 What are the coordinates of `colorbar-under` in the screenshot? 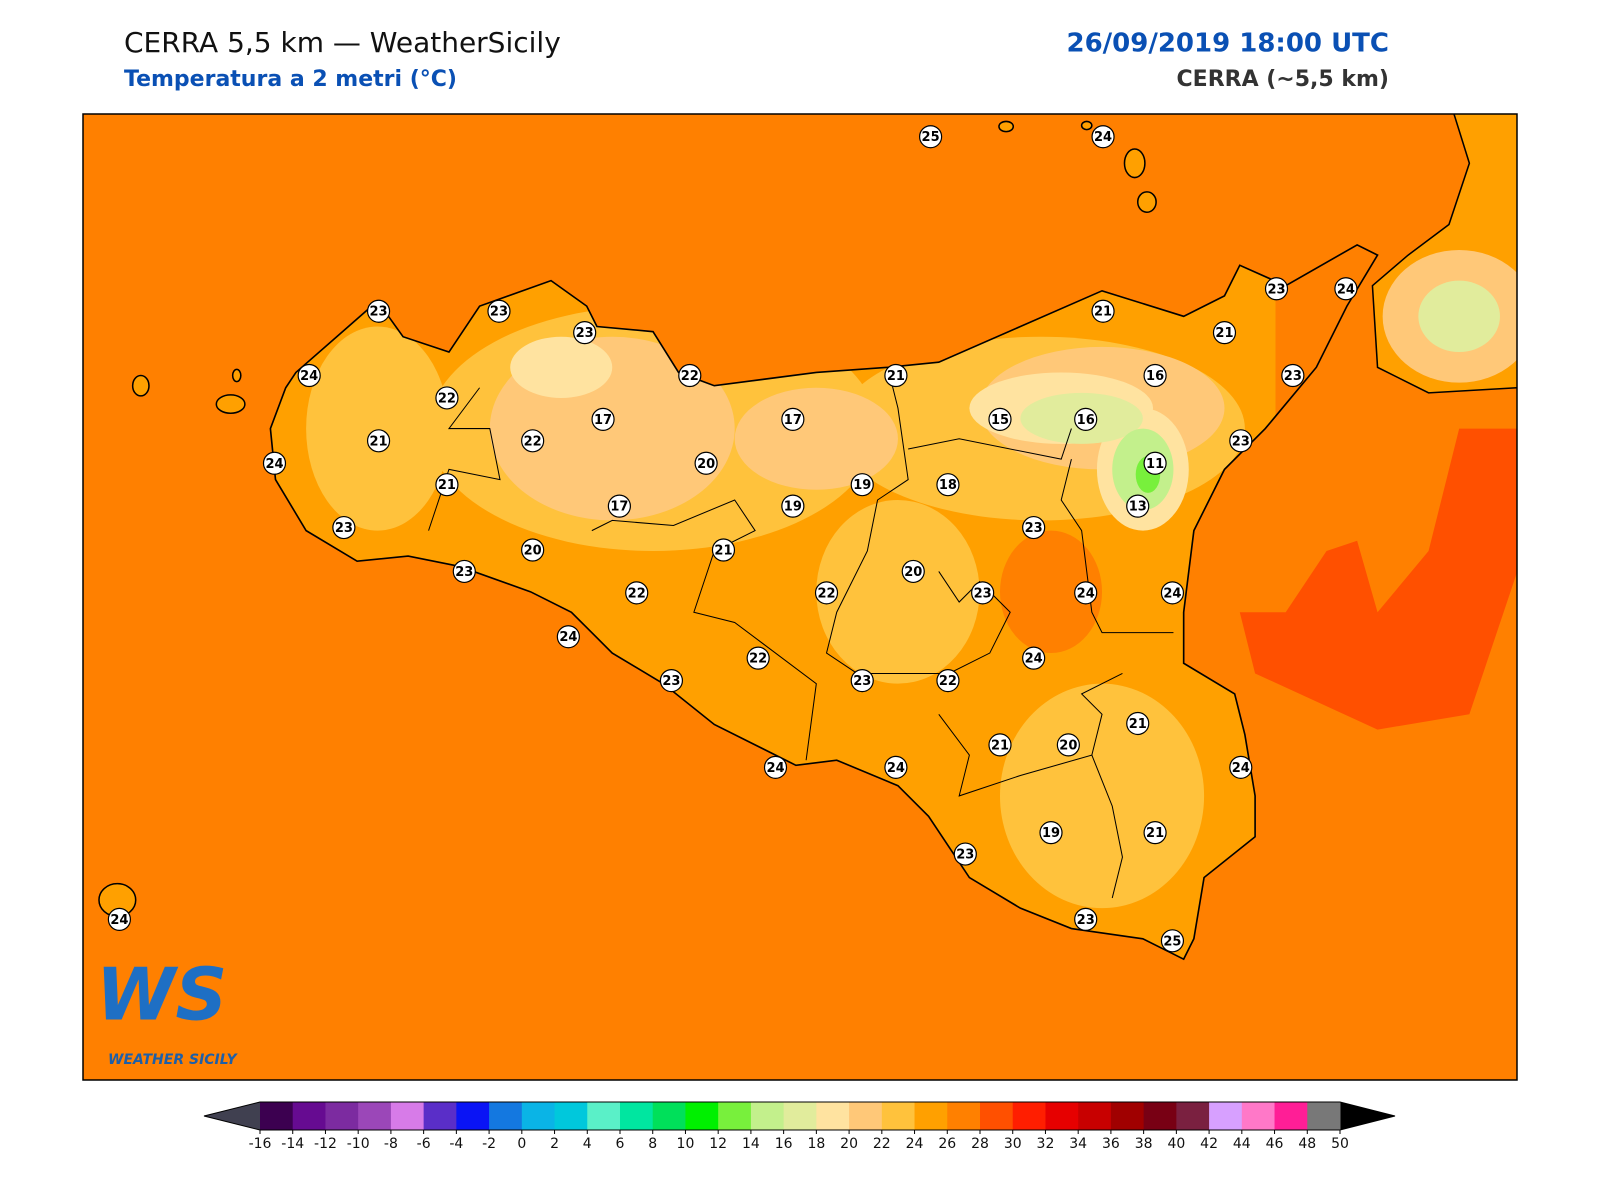 It's located at (232, 1116).